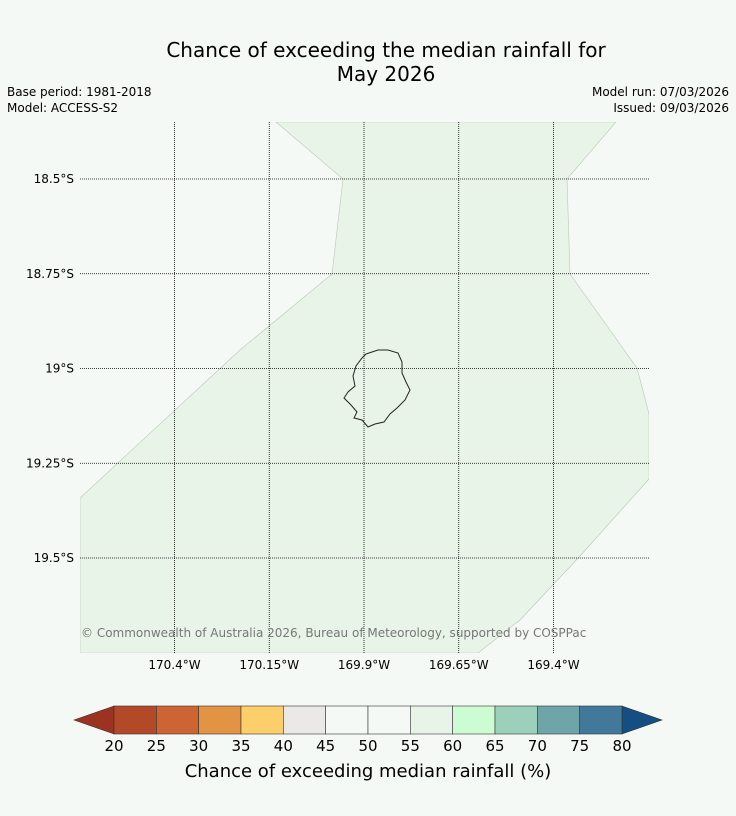 This screenshot has width=736, height=816. Describe the element at coordinates (156, 746) in the screenshot. I see `colorbar-tick-label: 25` at that location.